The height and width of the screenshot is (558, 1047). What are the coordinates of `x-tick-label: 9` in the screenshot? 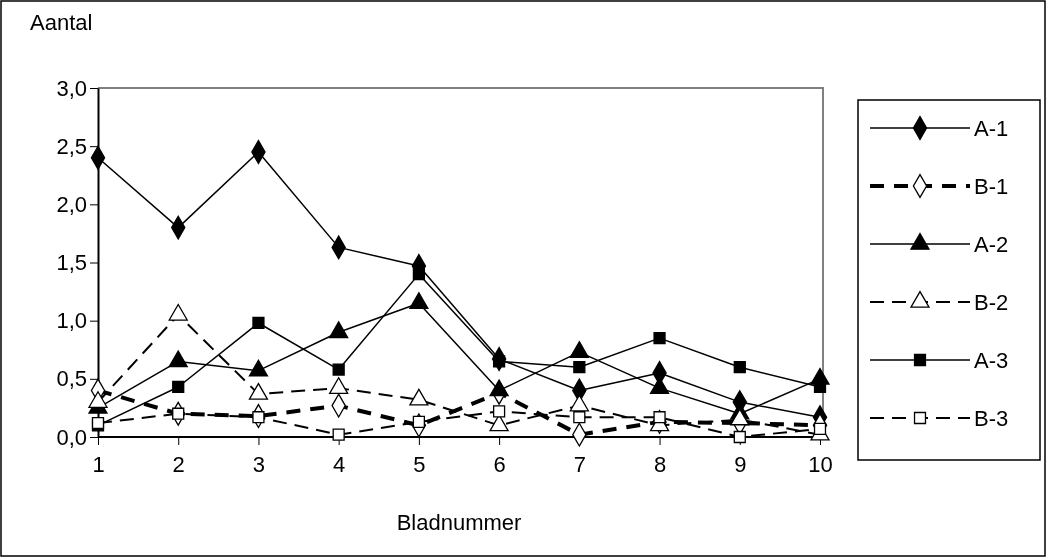 It's located at (740, 465).